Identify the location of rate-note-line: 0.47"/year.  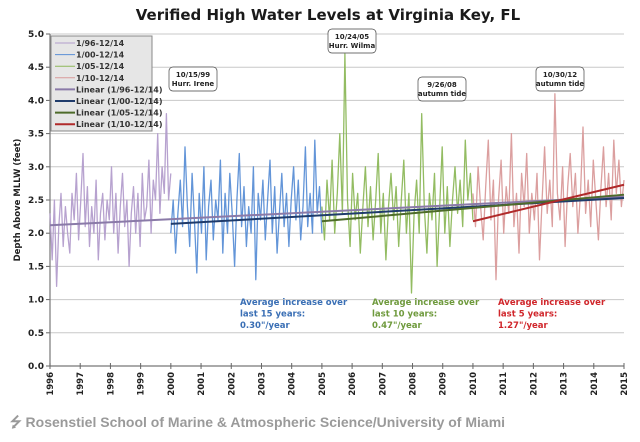
(397, 326).